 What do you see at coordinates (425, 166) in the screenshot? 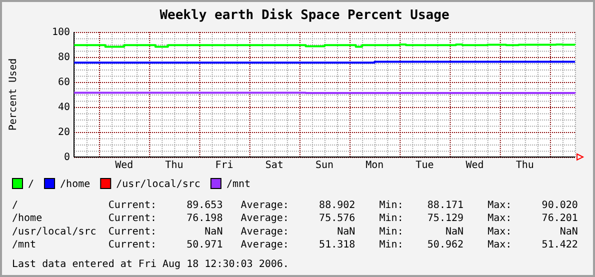
I see `x-tick-label: Tue` at bounding box center [425, 166].